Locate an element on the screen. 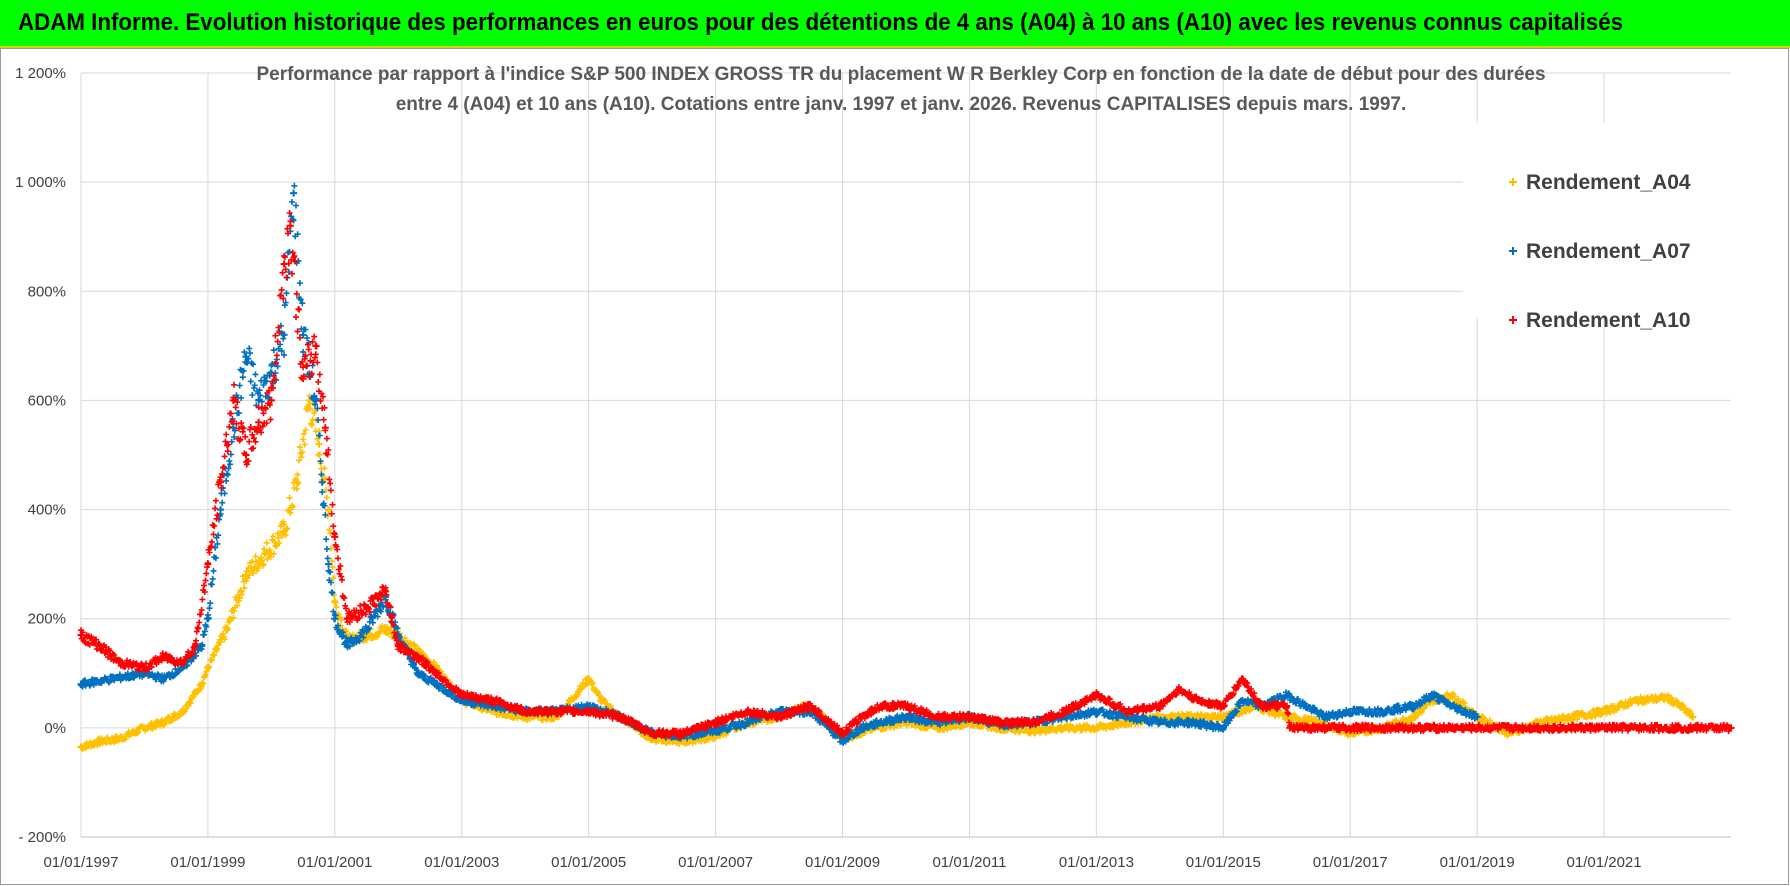  x-tick-label: 01/01/2005 is located at coordinates (588, 862).